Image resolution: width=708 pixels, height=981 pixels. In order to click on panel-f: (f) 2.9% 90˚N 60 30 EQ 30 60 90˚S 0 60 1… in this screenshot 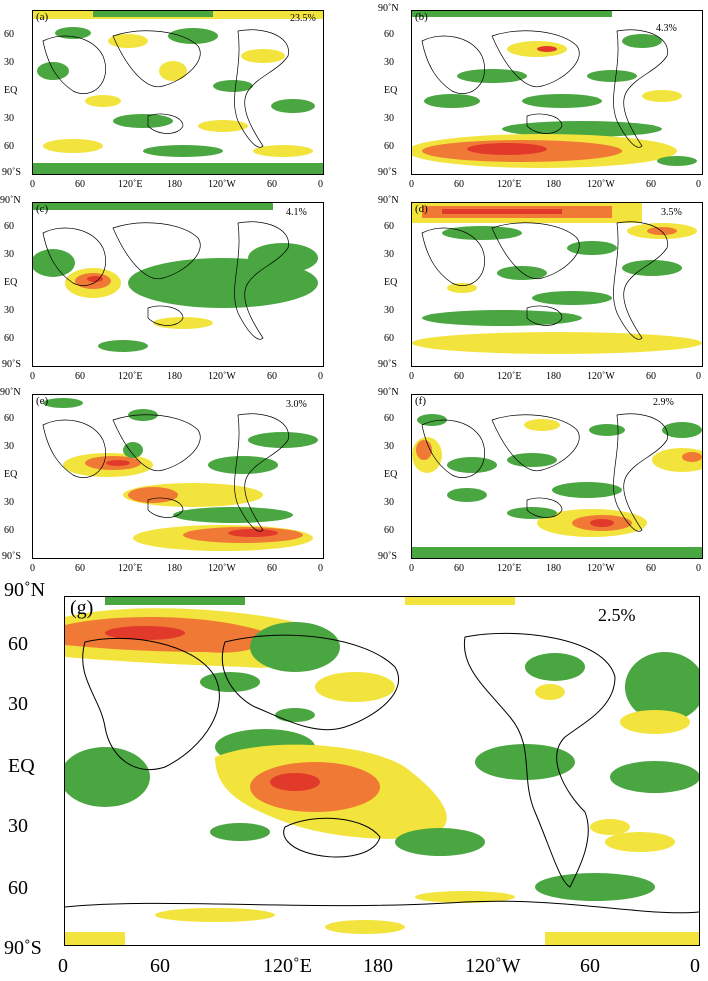, I will do `click(531, 480)`.